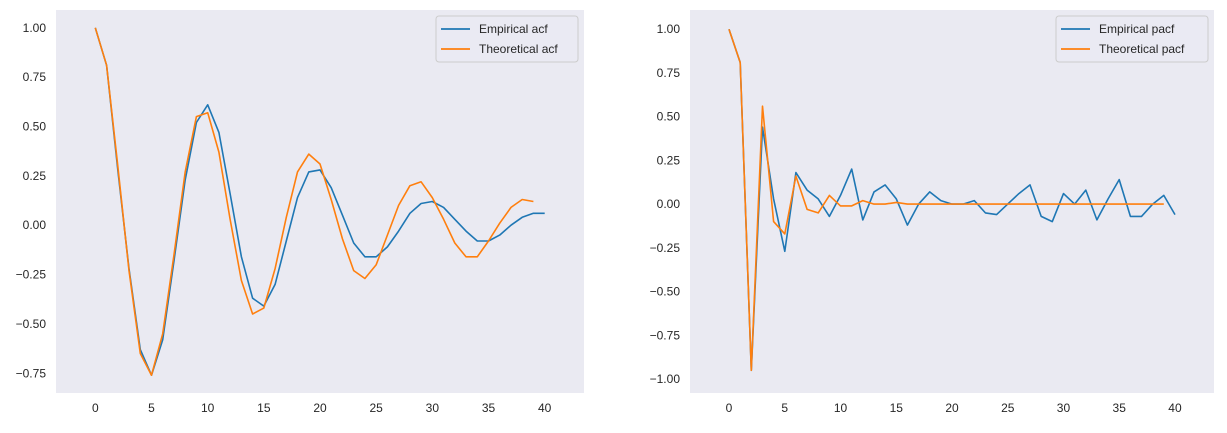  What do you see at coordinates (665, 379) in the screenshot?
I see `y-tick-label: −1.00` at bounding box center [665, 379].